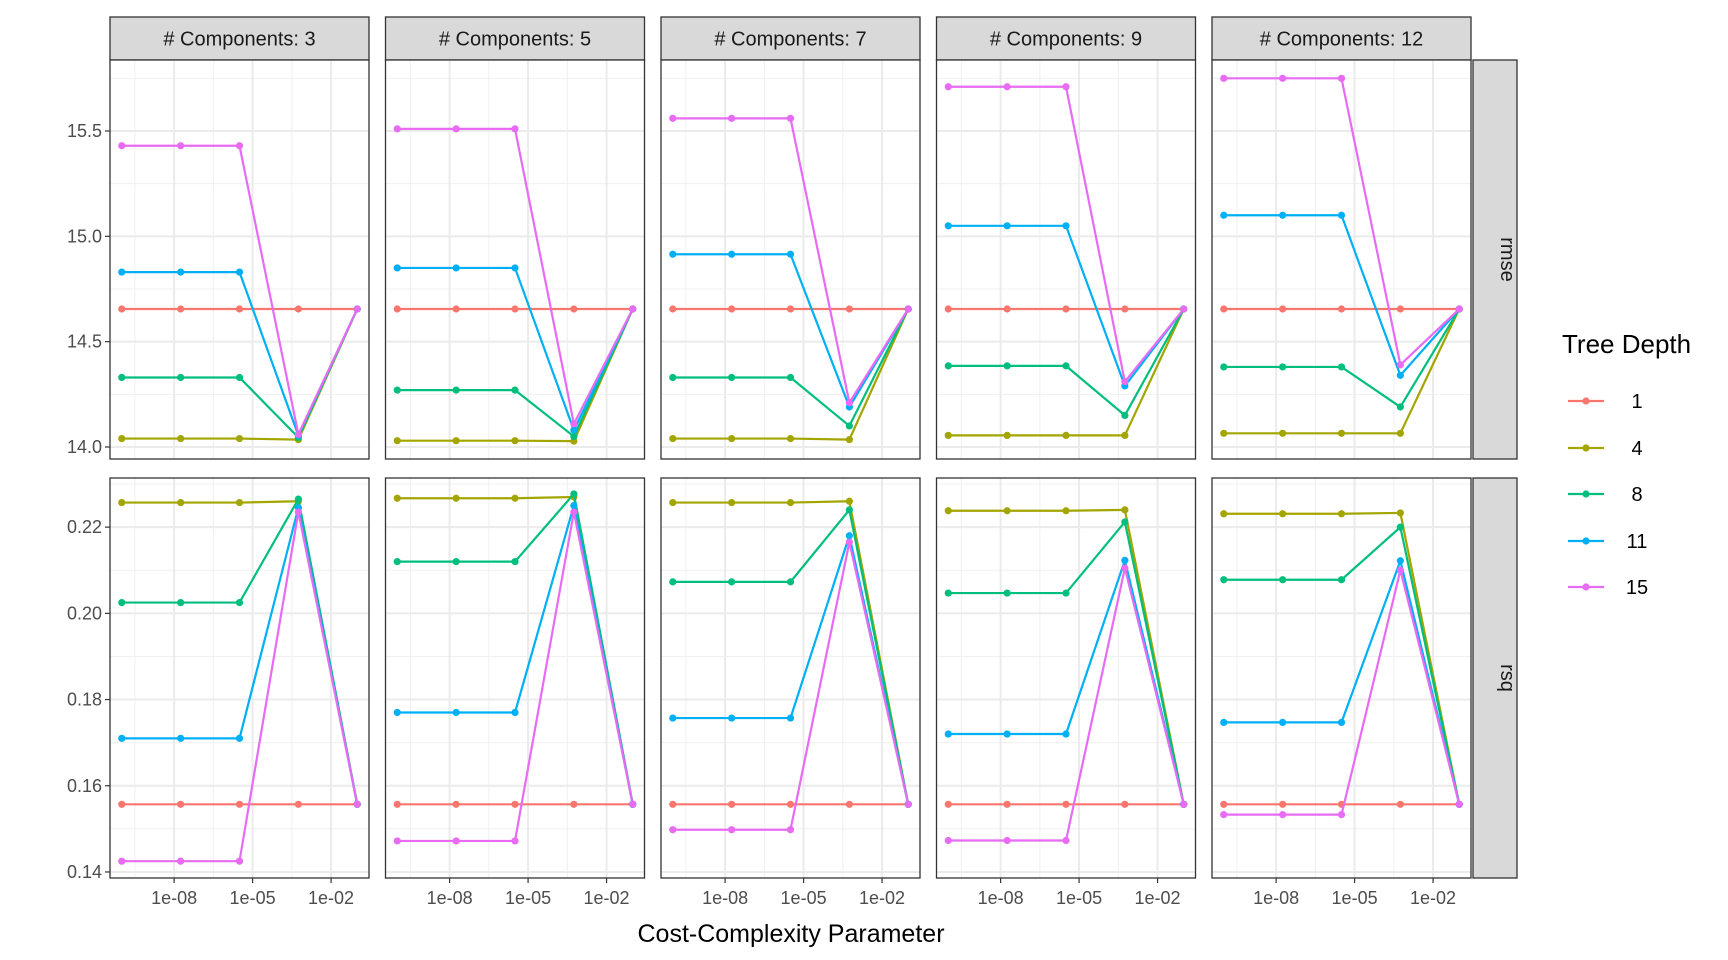  What do you see at coordinates (1637, 588) in the screenshot?
I see `legend-label: 15` at bounding box center [1637, 588].